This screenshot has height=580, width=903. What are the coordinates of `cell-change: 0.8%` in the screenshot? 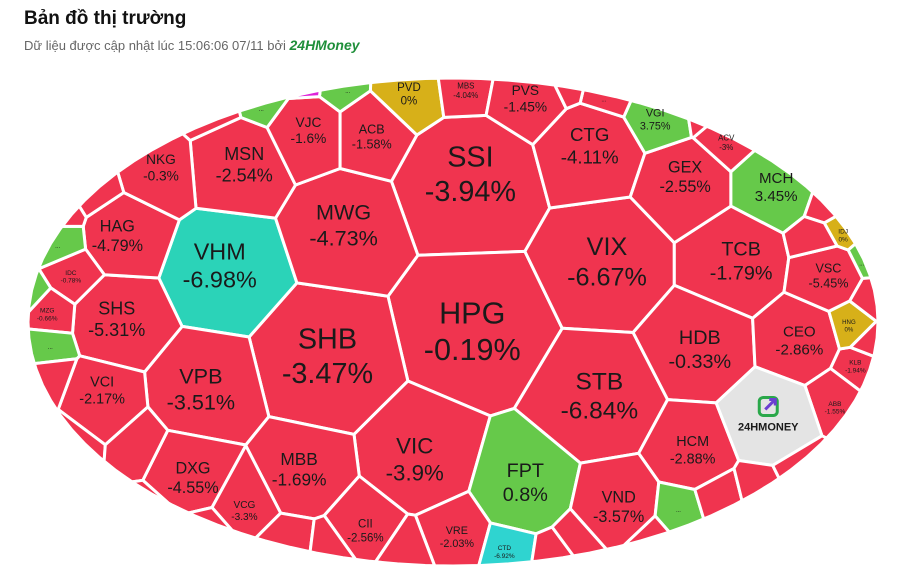 It's located at (525, 495).